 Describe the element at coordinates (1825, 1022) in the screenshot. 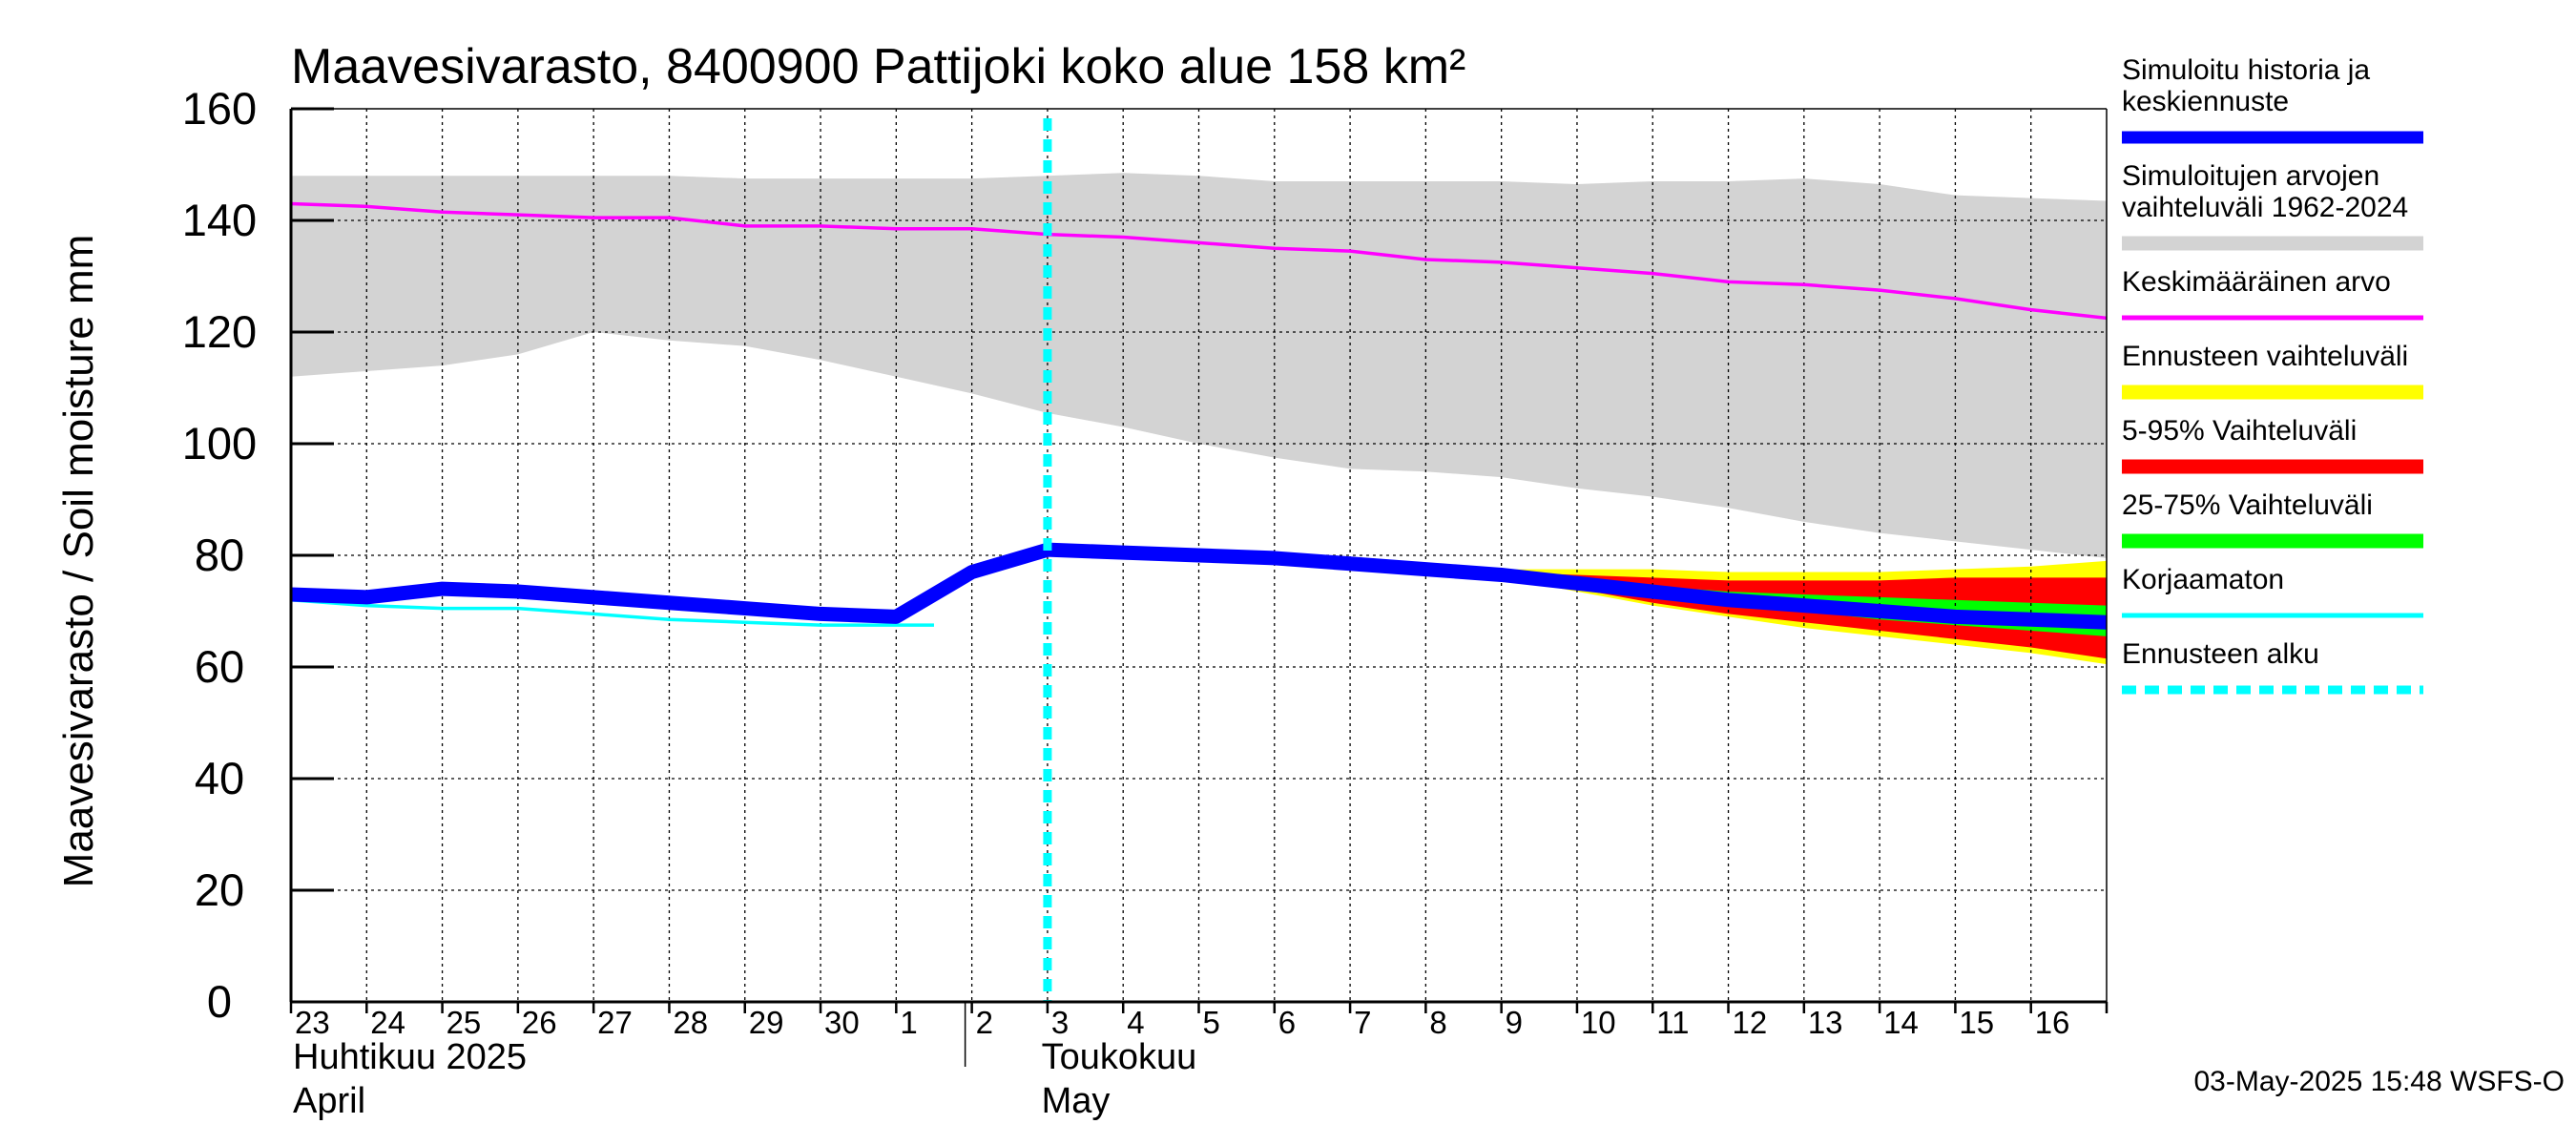

I see `x-tick-label: 13` at that location.